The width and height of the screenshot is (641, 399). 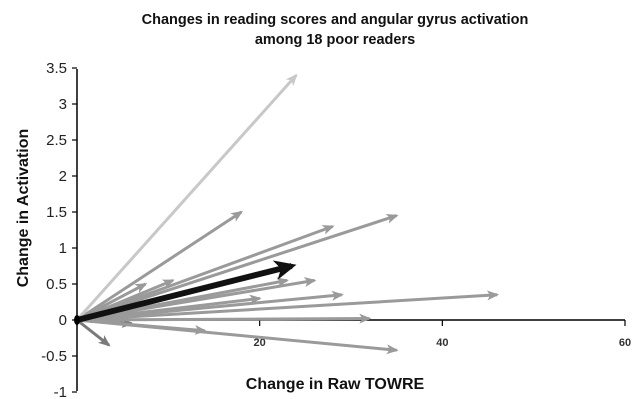 What do you see at coordinates (63, 176) in the screenshot?
I see `y-tick-label: 2` at bounding box center [63, 176].